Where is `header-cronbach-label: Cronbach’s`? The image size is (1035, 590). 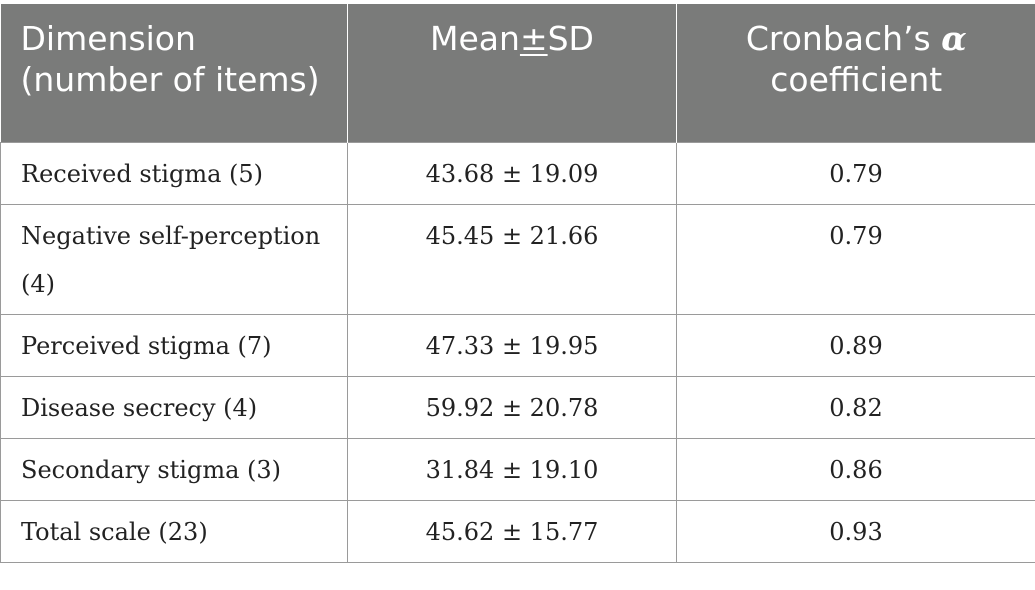
header-cronbach-label: Cronbach’s is located at coordinates (843, 38).